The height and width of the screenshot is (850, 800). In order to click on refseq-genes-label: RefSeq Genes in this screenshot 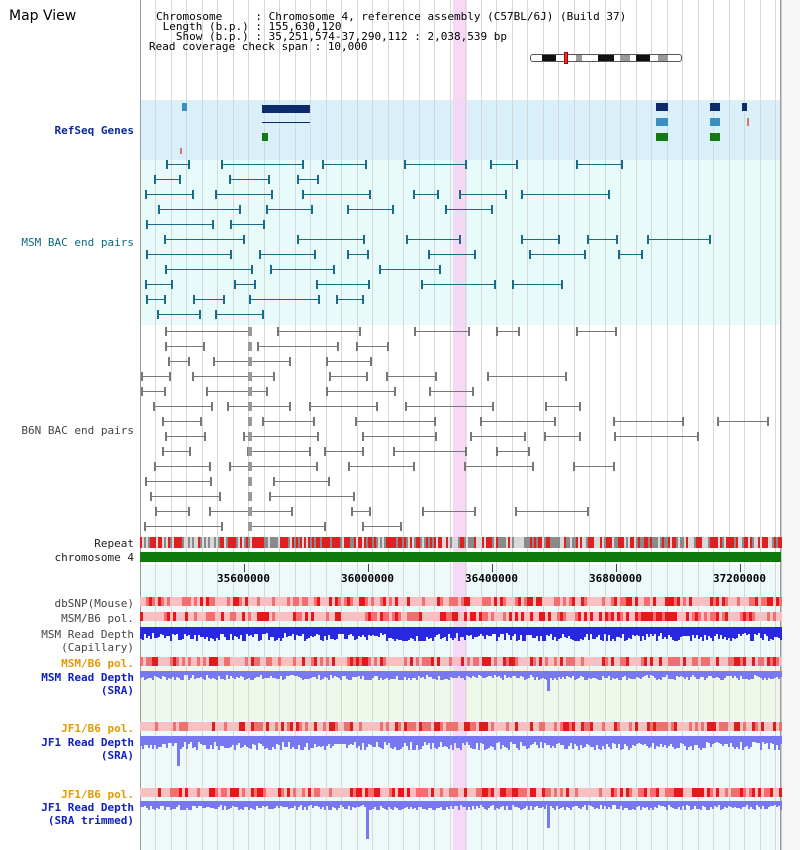, I will do `click(94, 130)`.